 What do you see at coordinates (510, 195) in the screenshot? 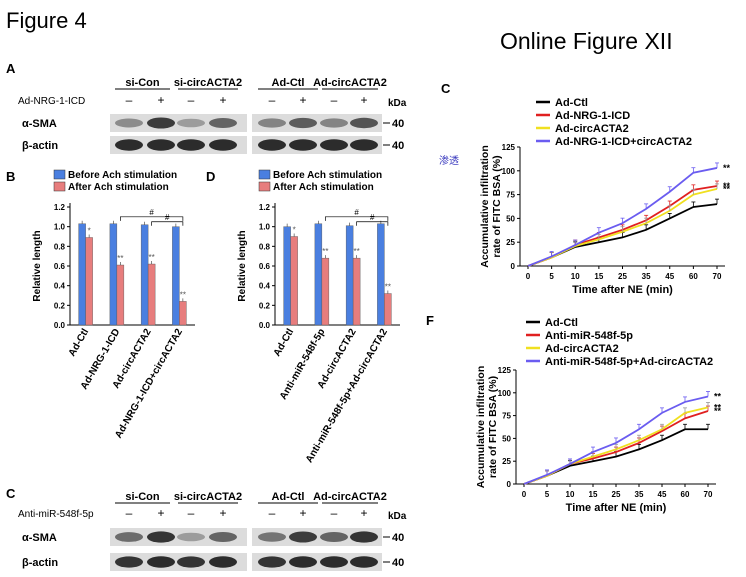
I see `y-tick-label: 75` at bounding box center [510, 195].